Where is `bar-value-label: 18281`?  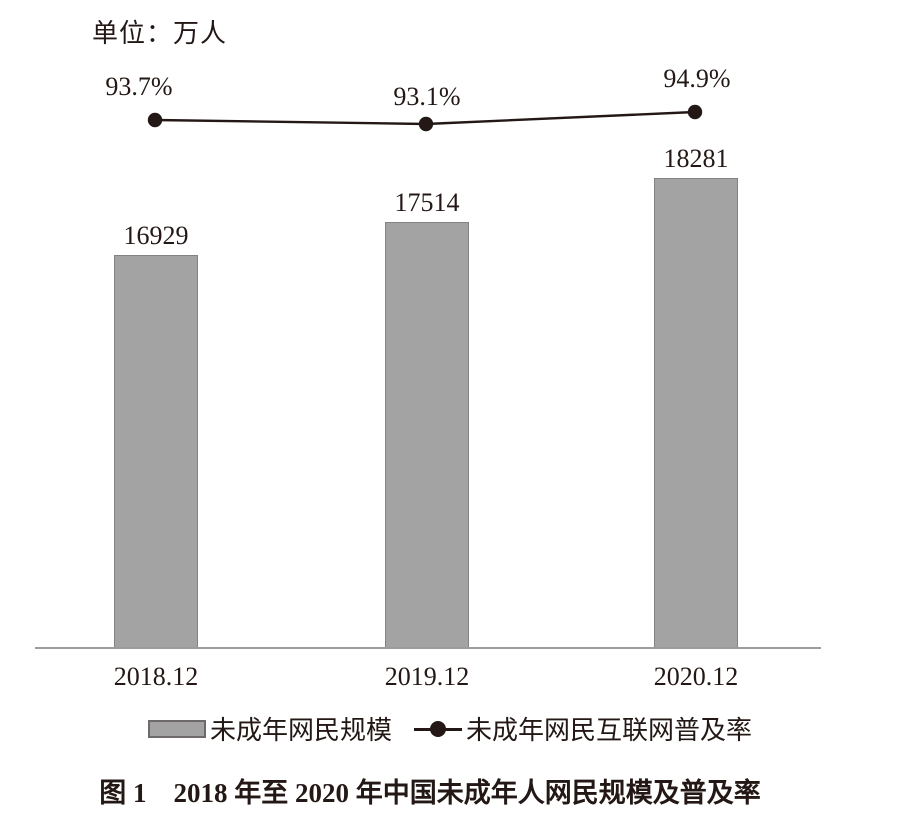
bar-value-label: 18281 is located at coordinates (696, 158).